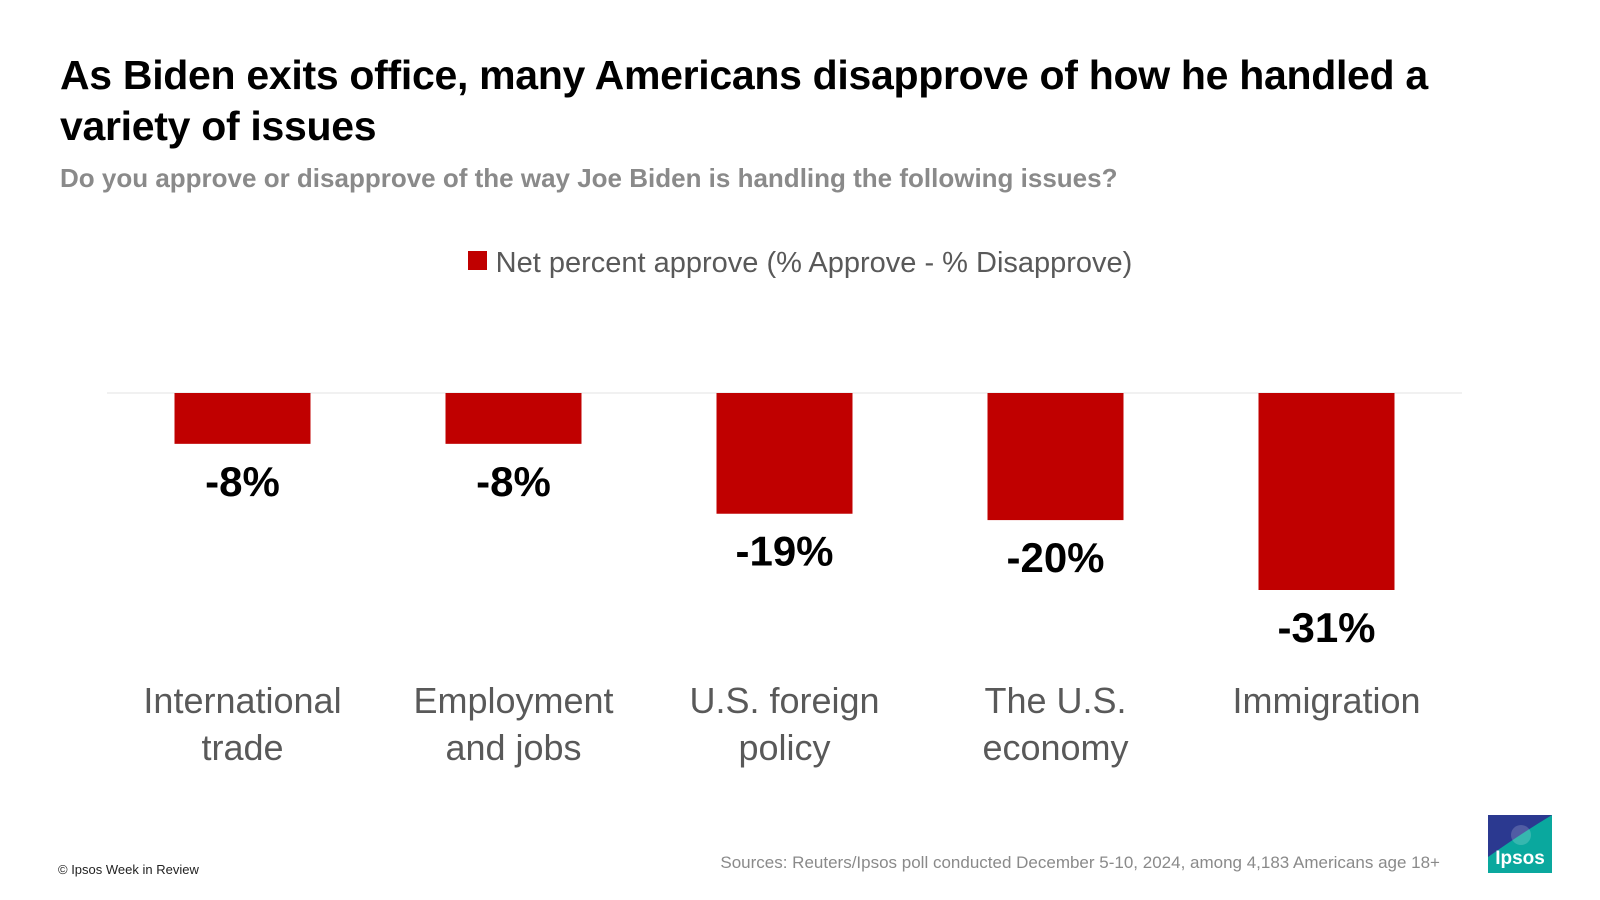 This screenshot has width=1600, height=900. Describe the element at coordinates (784, 551) in the screenshot. I see `bar-value-label: -19%` at that location.